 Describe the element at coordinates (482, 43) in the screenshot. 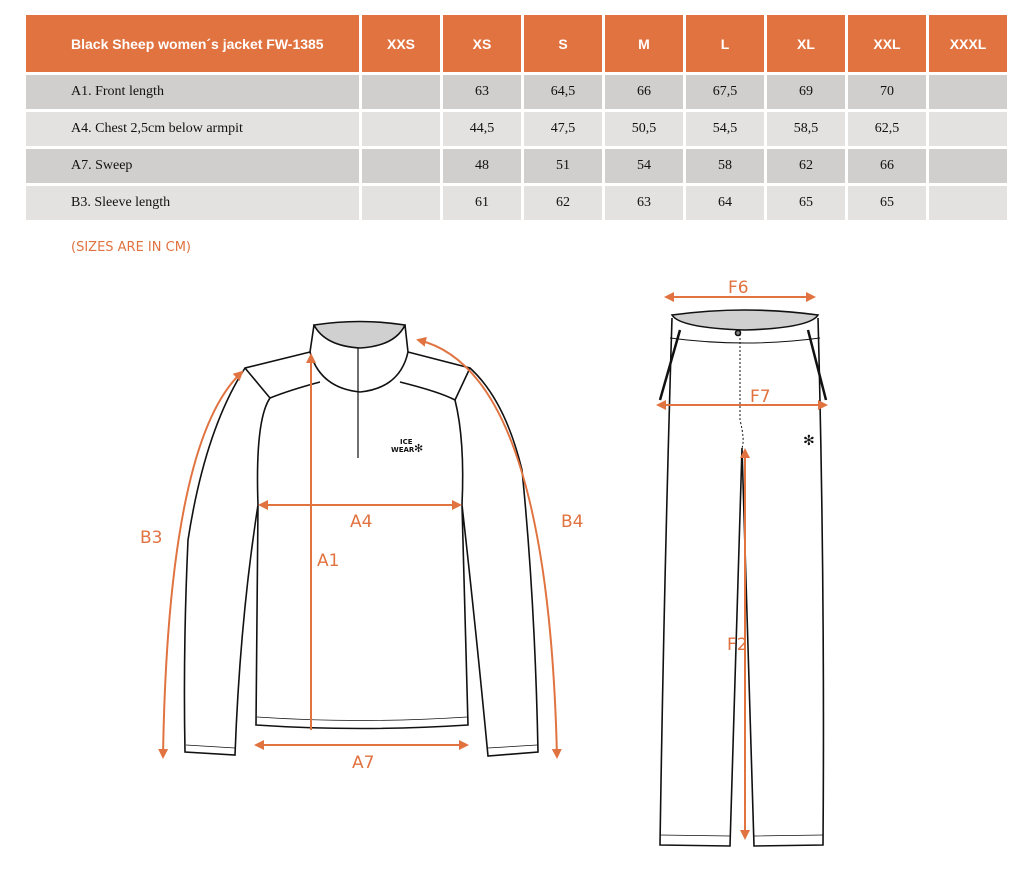

I see `size-header: XS` at that location.